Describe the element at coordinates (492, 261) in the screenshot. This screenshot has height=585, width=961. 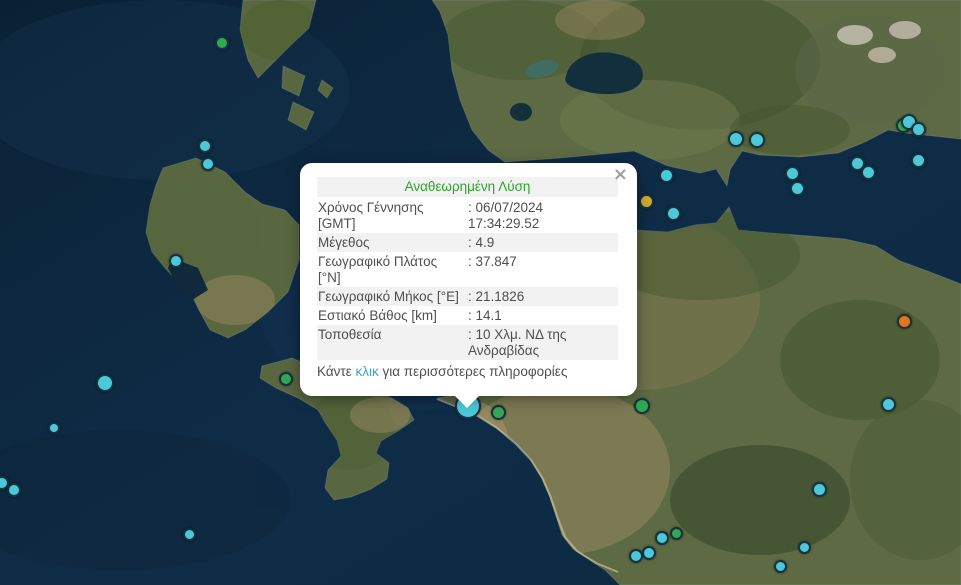
I see `row-value: : 37.847` at that location.